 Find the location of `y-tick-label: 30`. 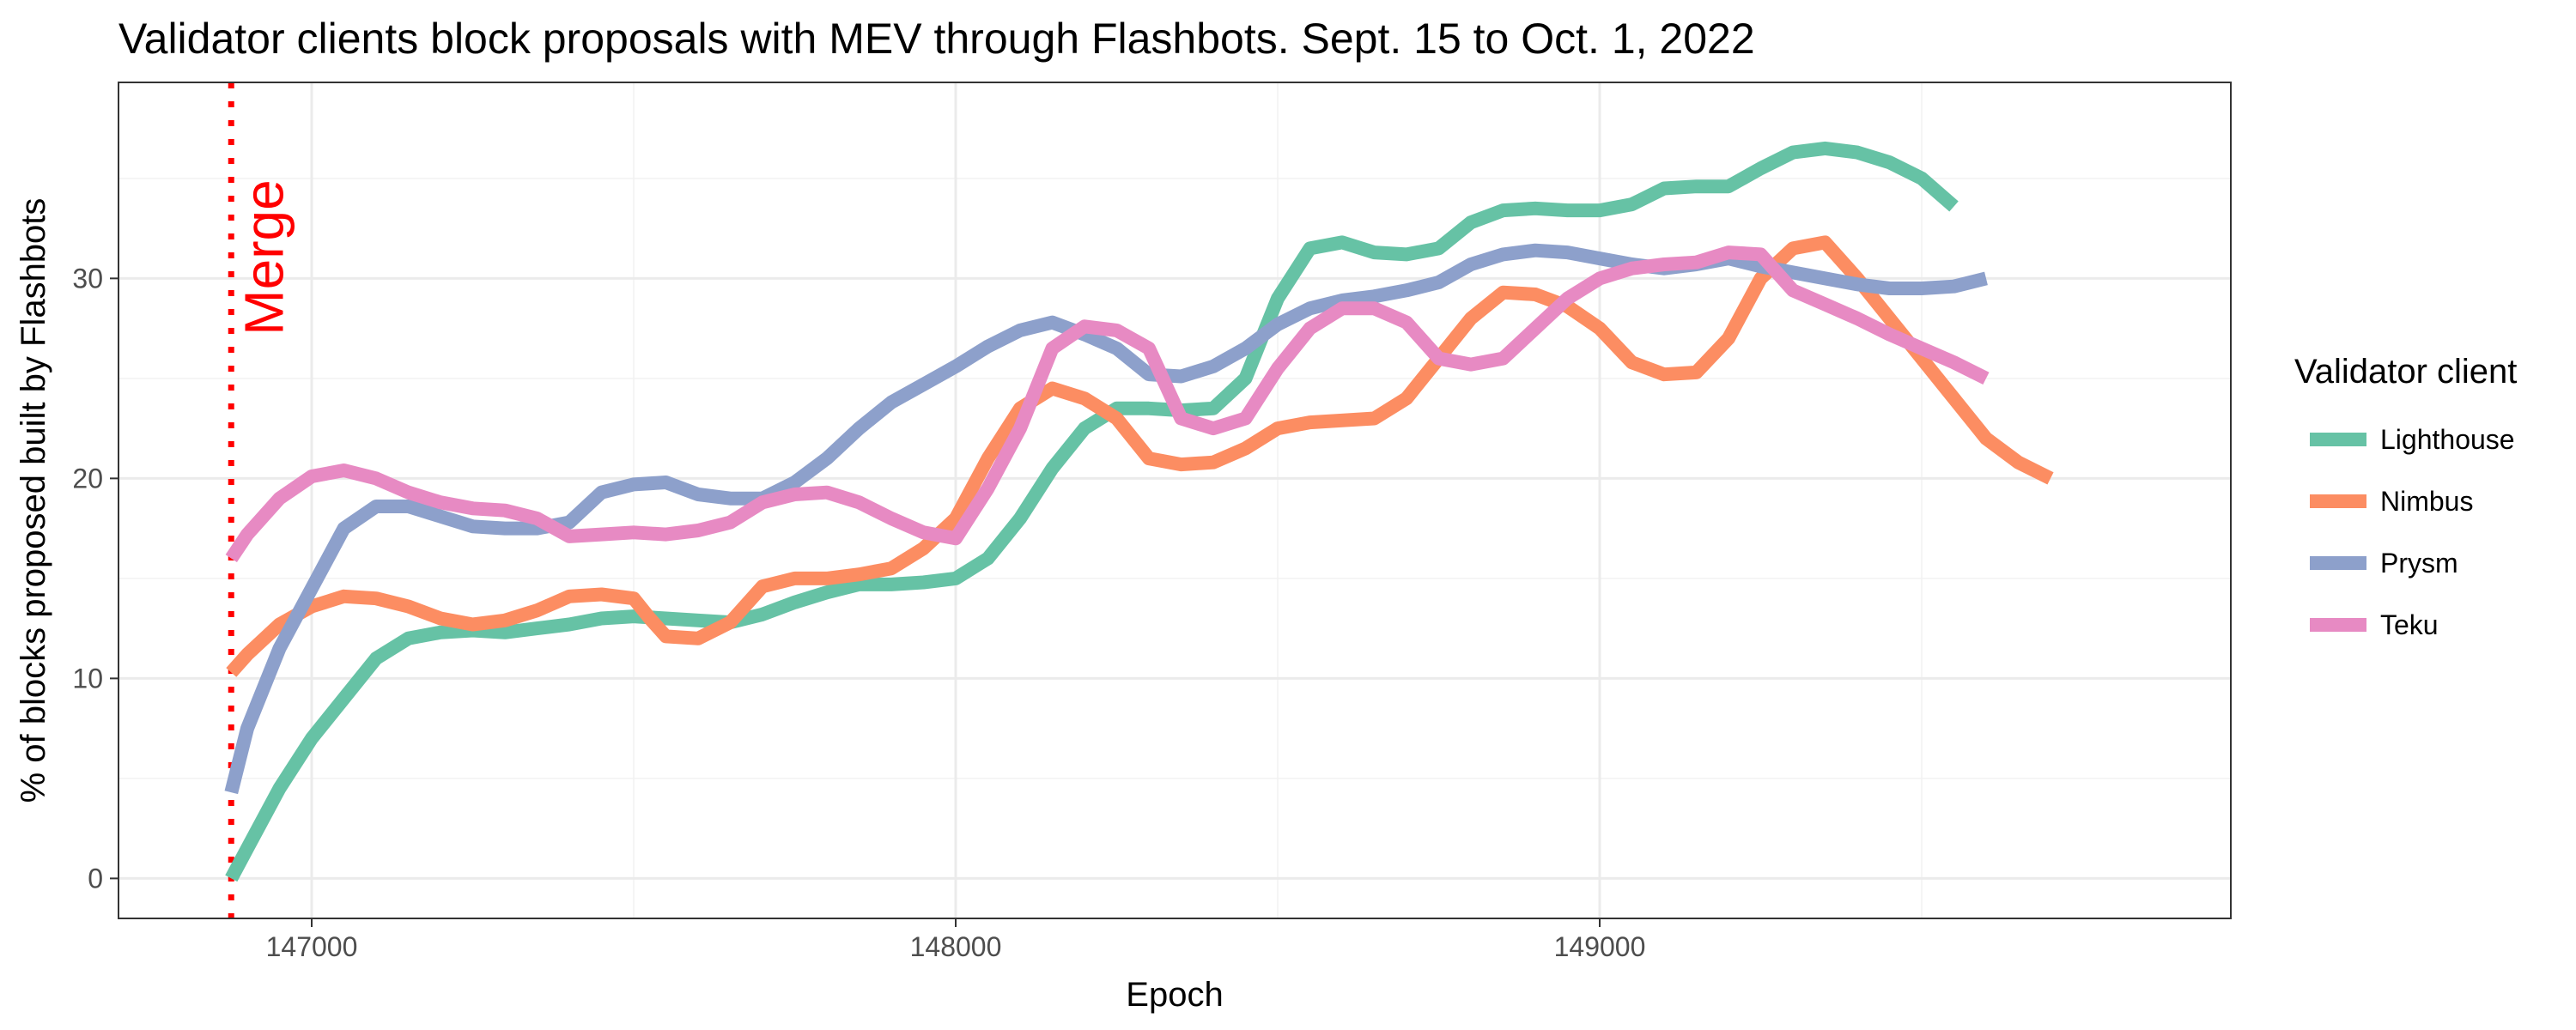

y-tick-label: 30 is located at coordinates (87, 278).